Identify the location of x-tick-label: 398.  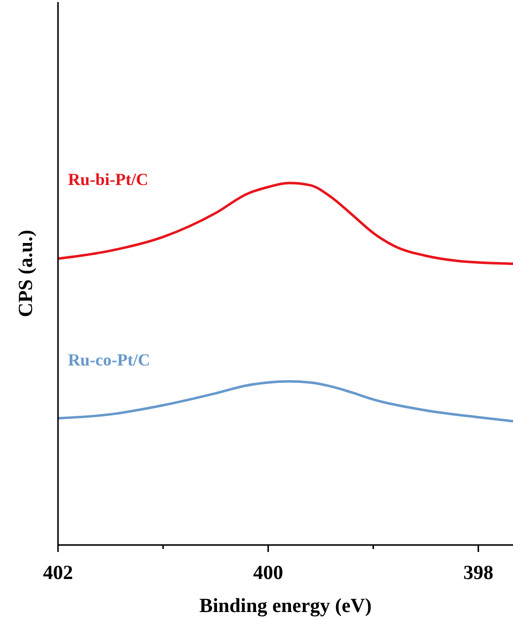
(478, 573).